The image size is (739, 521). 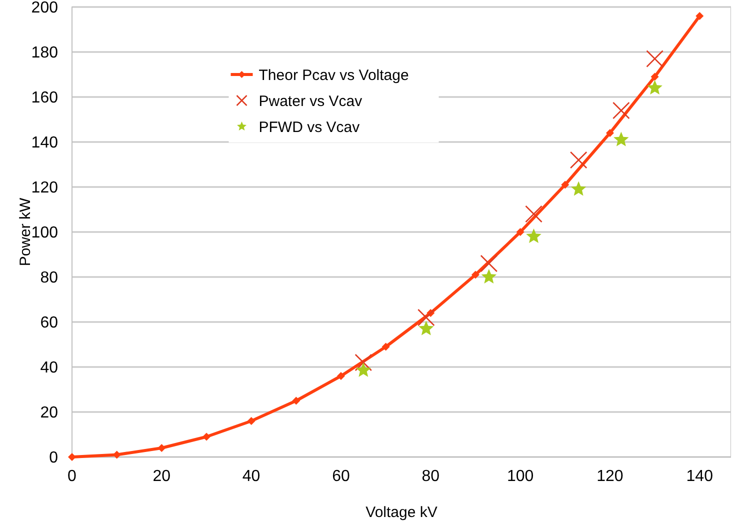 What do you see at coordinates (49, 368) in the screenshot?
I see `y-tick-label: 40` at bounding box center [49, 368].